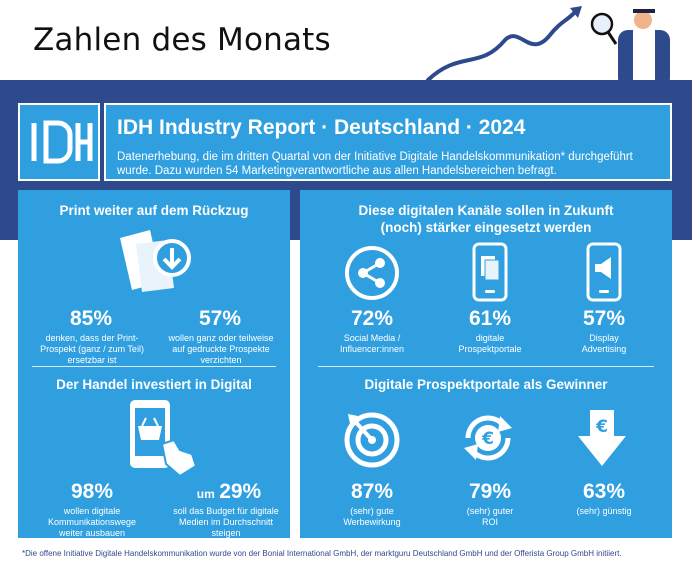  What do you see at coordinates (321, 127) in the screenshot?
I see `report-title: IDH Industry Report · Deutschland · 2024` at bounding box center [321, 127].